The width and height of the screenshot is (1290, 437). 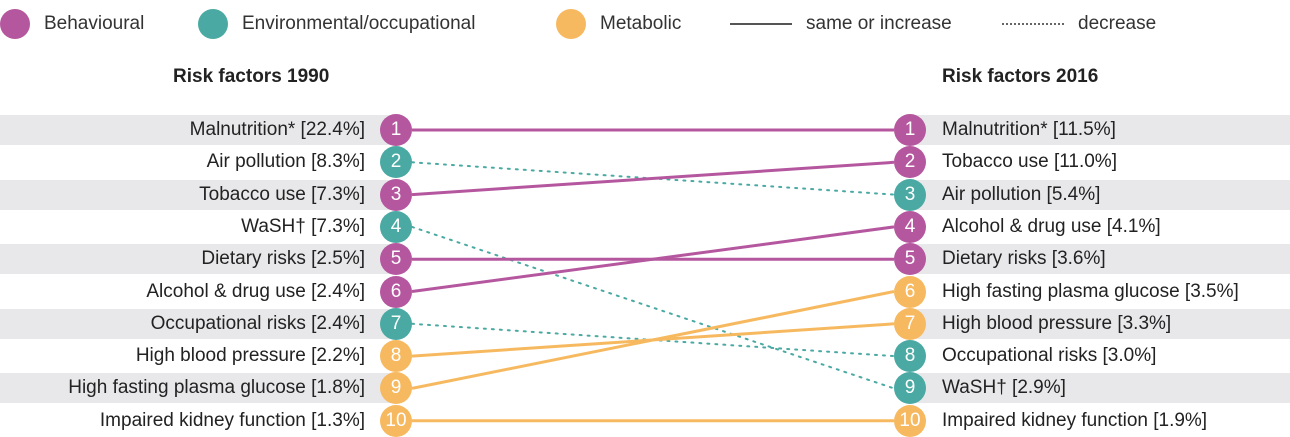 I want to click on metabolic-swatch, so click(x=571, y=24).